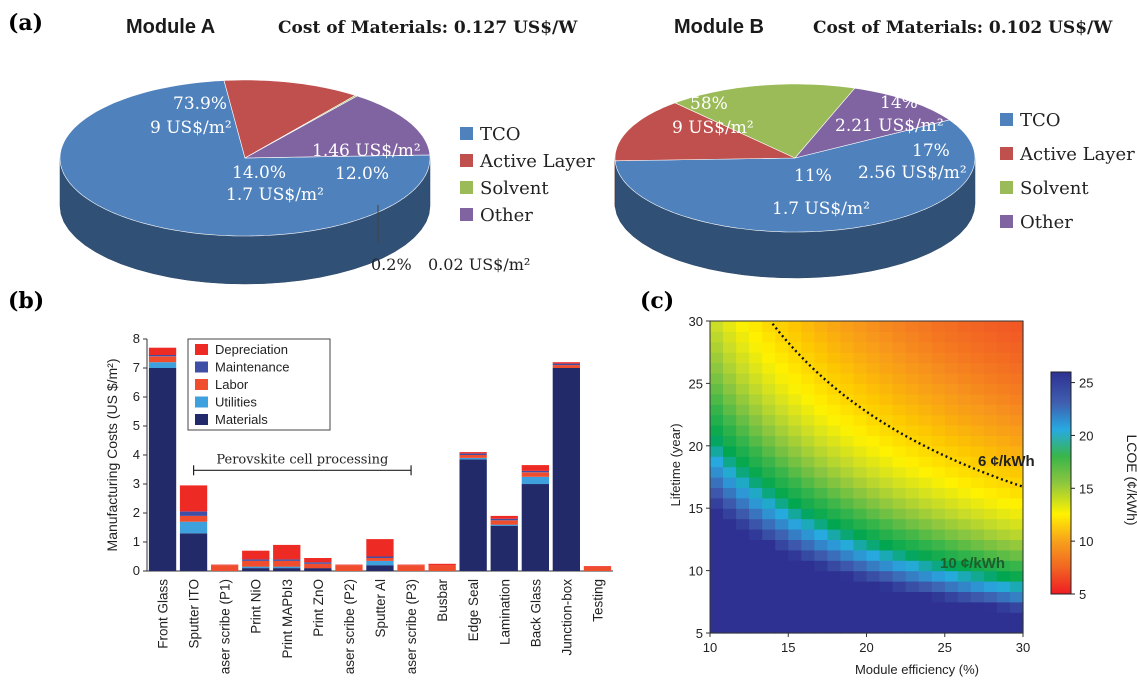 The width and height of the screenshot is (1137, 682). I want to click on pie-slice-active-layer, so click(705, 132).